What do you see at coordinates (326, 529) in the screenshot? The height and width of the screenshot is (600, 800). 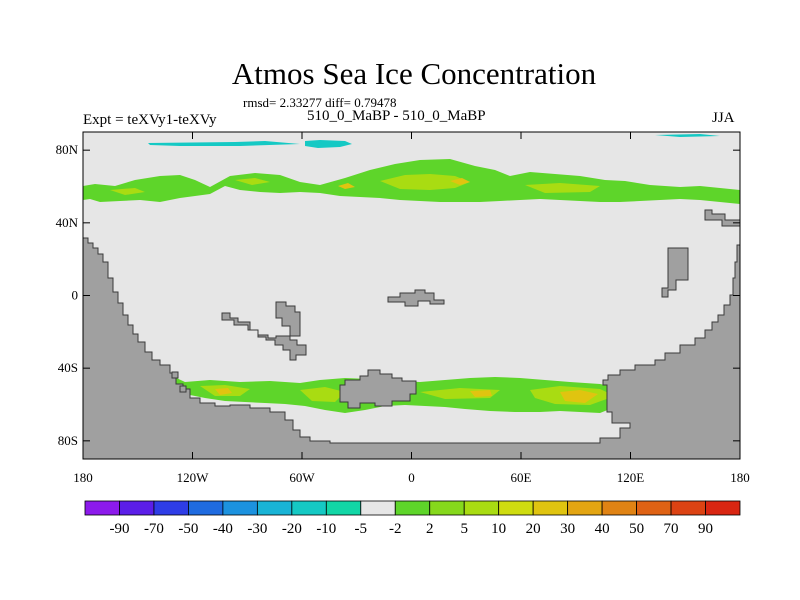 I see `colorbar-label: -10` at bounding box center [326, 529].